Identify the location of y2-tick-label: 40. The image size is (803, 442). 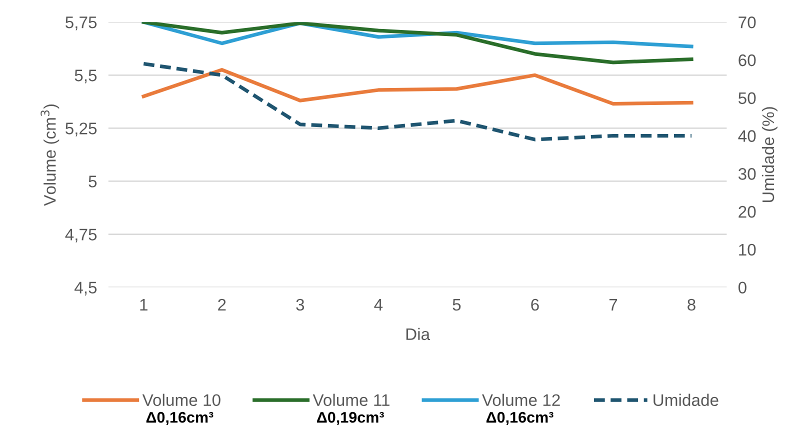
(747, 136).